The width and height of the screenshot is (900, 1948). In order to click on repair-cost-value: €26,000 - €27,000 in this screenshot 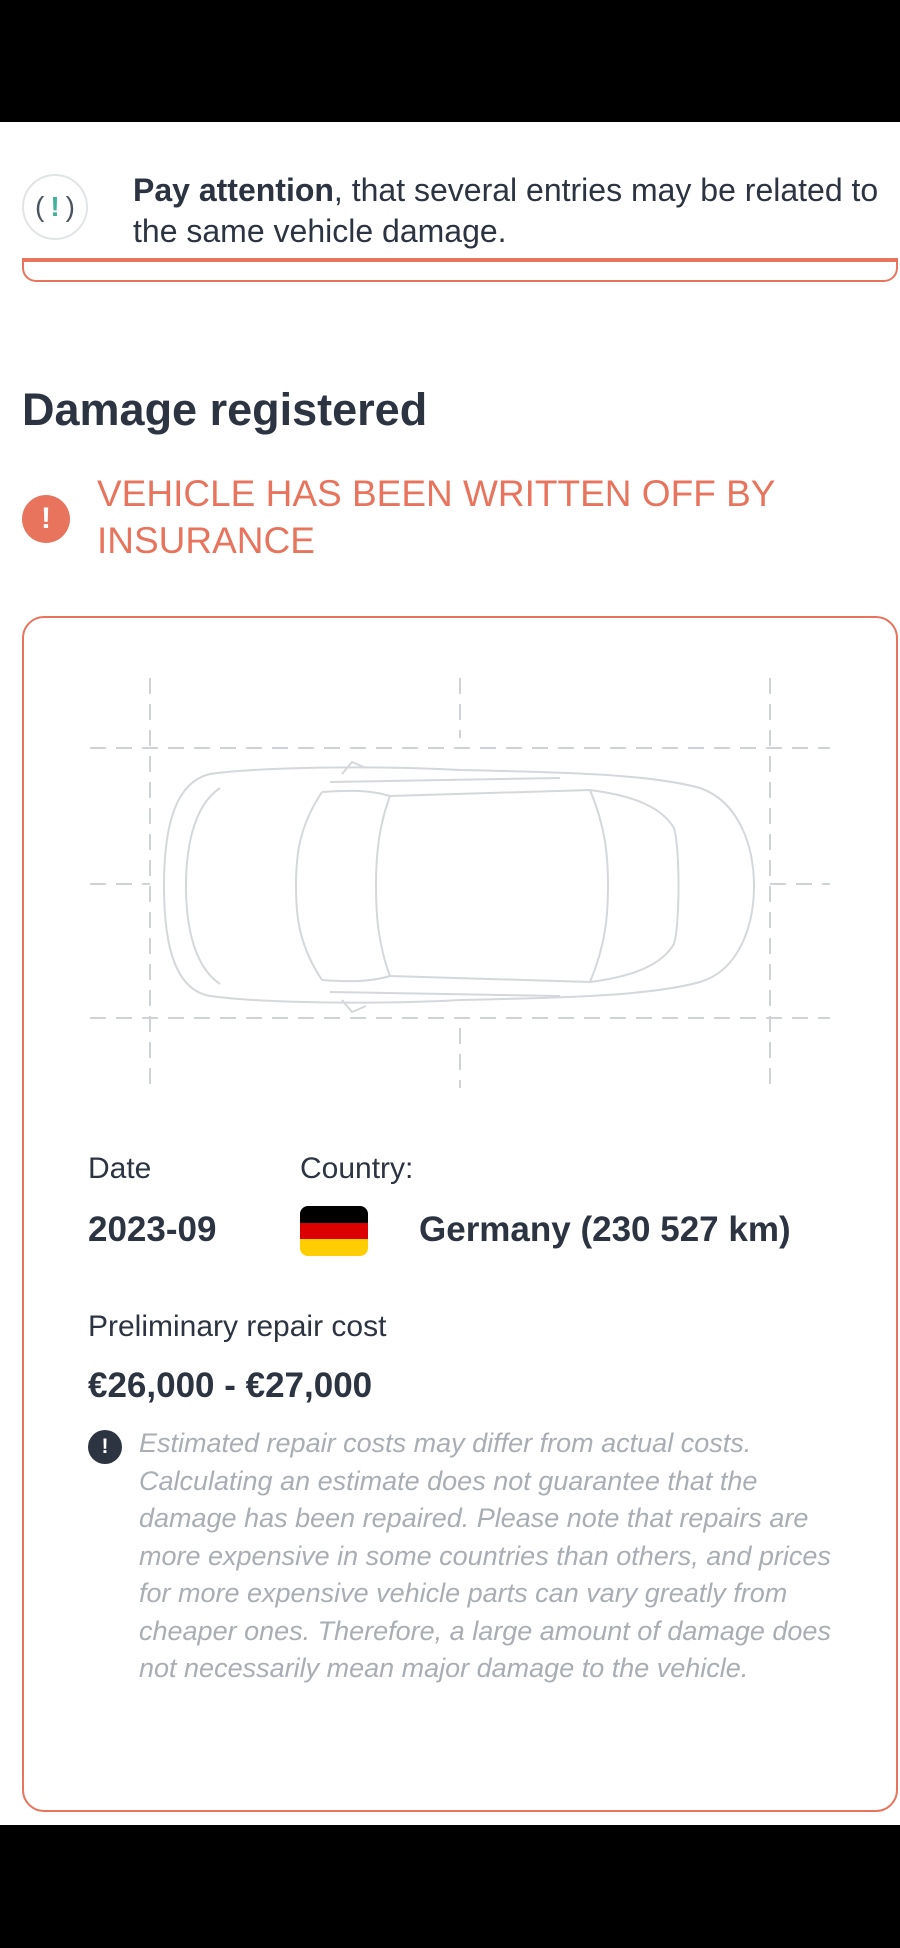, I will do `click(230, 1385)`.